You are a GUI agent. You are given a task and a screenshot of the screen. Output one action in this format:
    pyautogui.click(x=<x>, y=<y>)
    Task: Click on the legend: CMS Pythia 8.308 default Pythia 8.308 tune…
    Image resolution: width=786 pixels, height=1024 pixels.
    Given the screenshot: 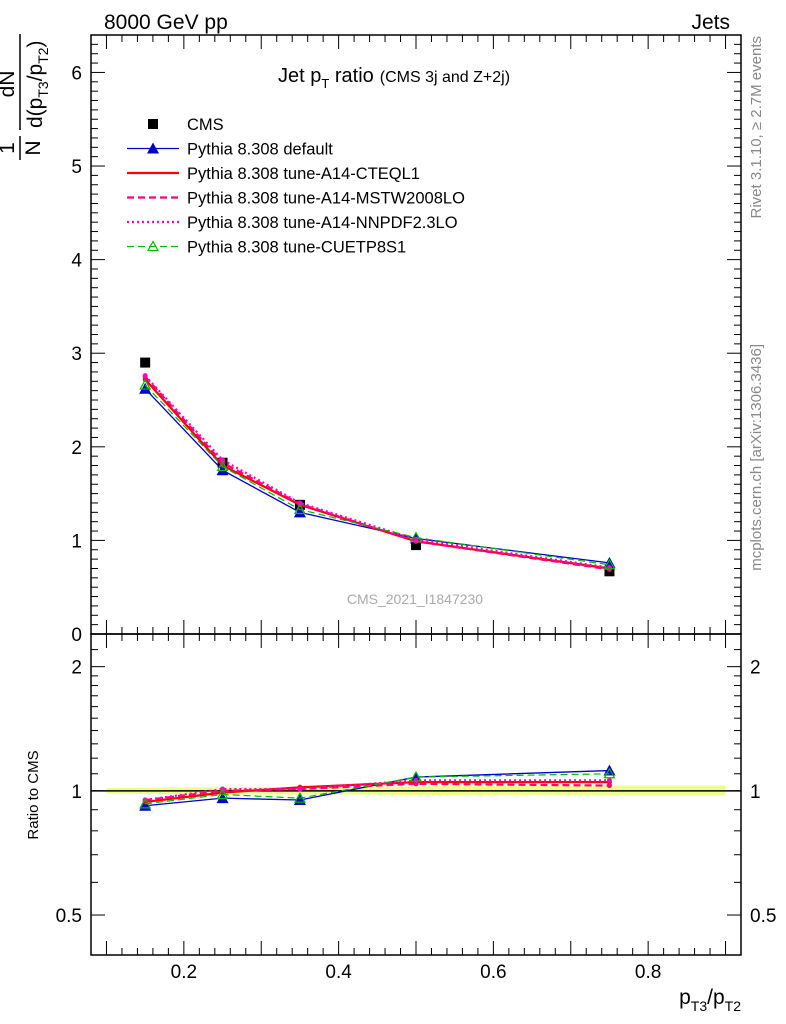 What is the action you would take?
    pyautogui.click(x=296, y=186)
    